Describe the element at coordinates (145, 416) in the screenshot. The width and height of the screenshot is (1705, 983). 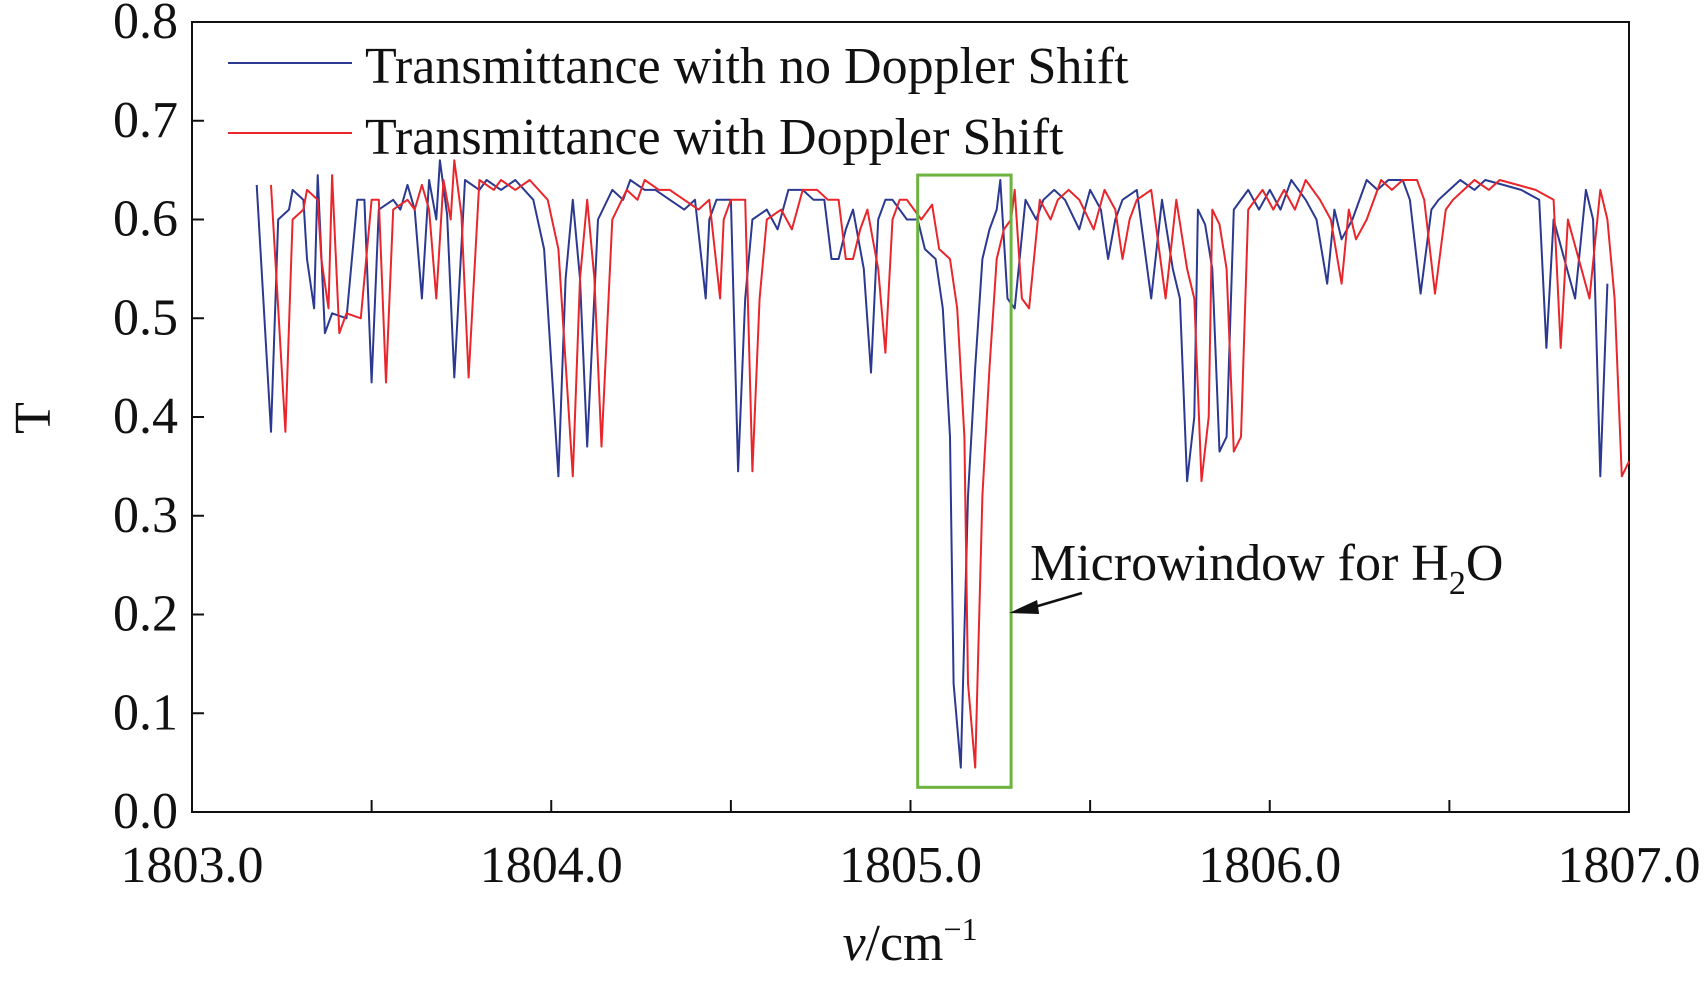
I see `y-tick-label: 0.4` at that location.